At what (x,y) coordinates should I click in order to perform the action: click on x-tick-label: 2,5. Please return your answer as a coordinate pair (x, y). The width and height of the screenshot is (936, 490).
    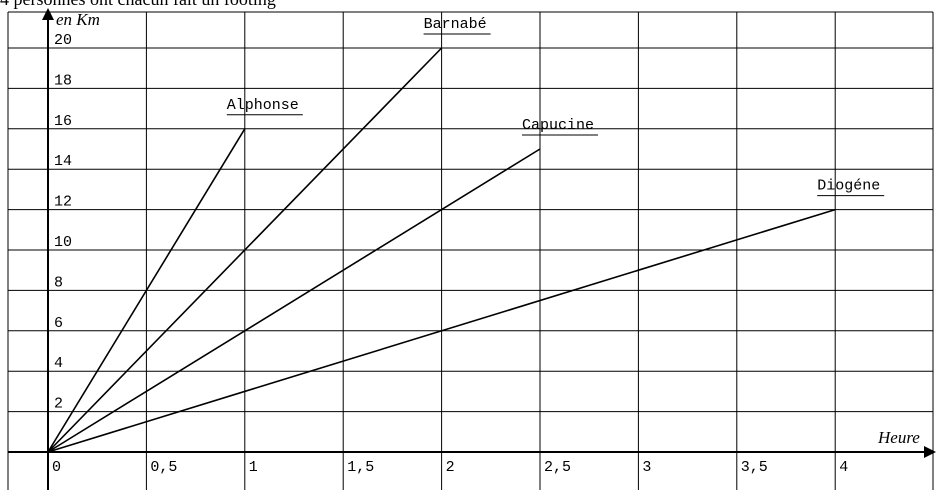
    Looking at the image, I should click on (557, 467).